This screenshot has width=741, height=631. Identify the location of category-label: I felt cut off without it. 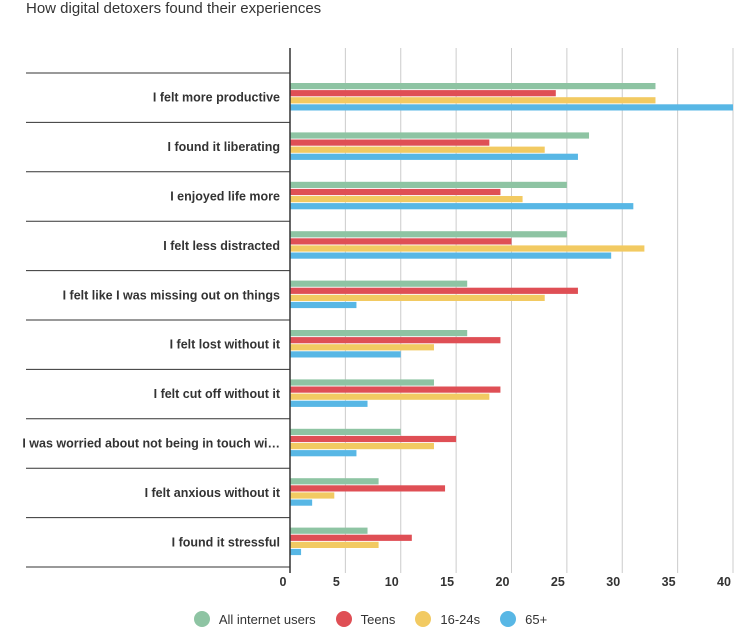
(217, 394).